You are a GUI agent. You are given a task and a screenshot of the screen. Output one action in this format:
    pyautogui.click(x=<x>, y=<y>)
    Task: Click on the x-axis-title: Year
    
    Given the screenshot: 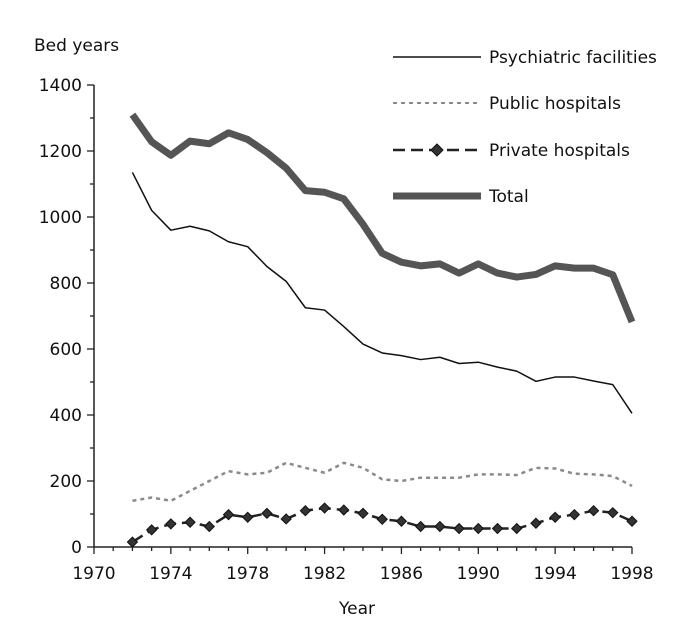 What is the action you would take?
    pyautogui.click(x=356, y=609)
    